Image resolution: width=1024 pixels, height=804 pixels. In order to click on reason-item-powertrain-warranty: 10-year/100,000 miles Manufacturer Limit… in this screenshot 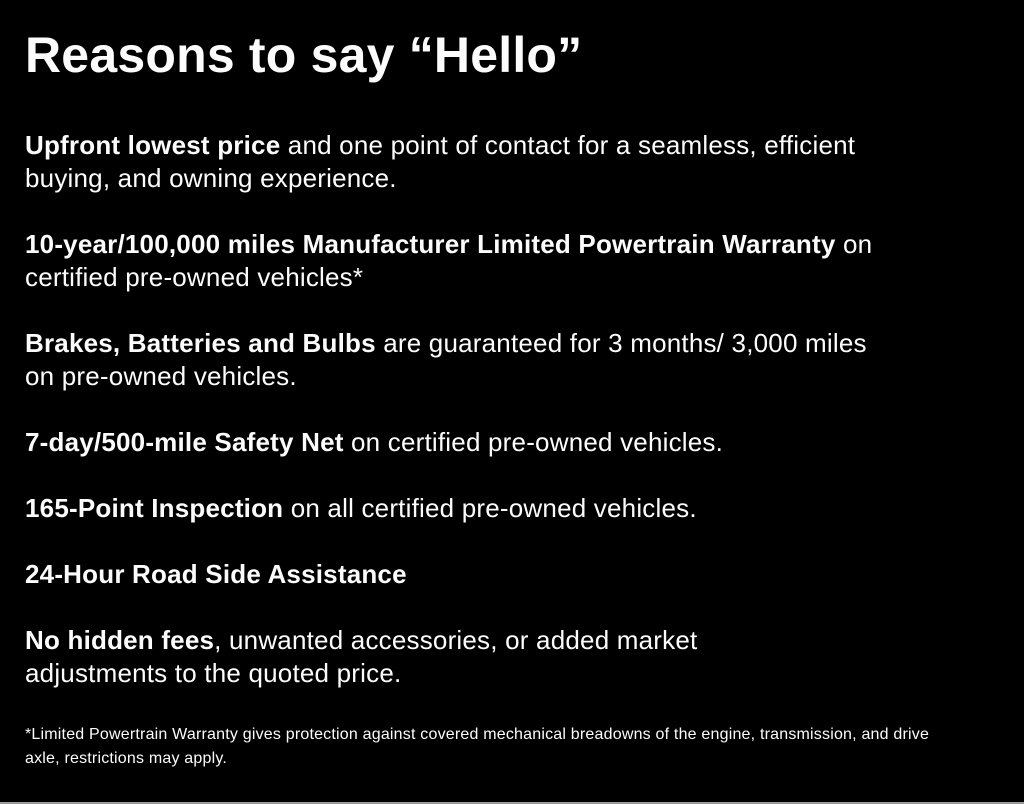, I will do `click(514, 261)`.